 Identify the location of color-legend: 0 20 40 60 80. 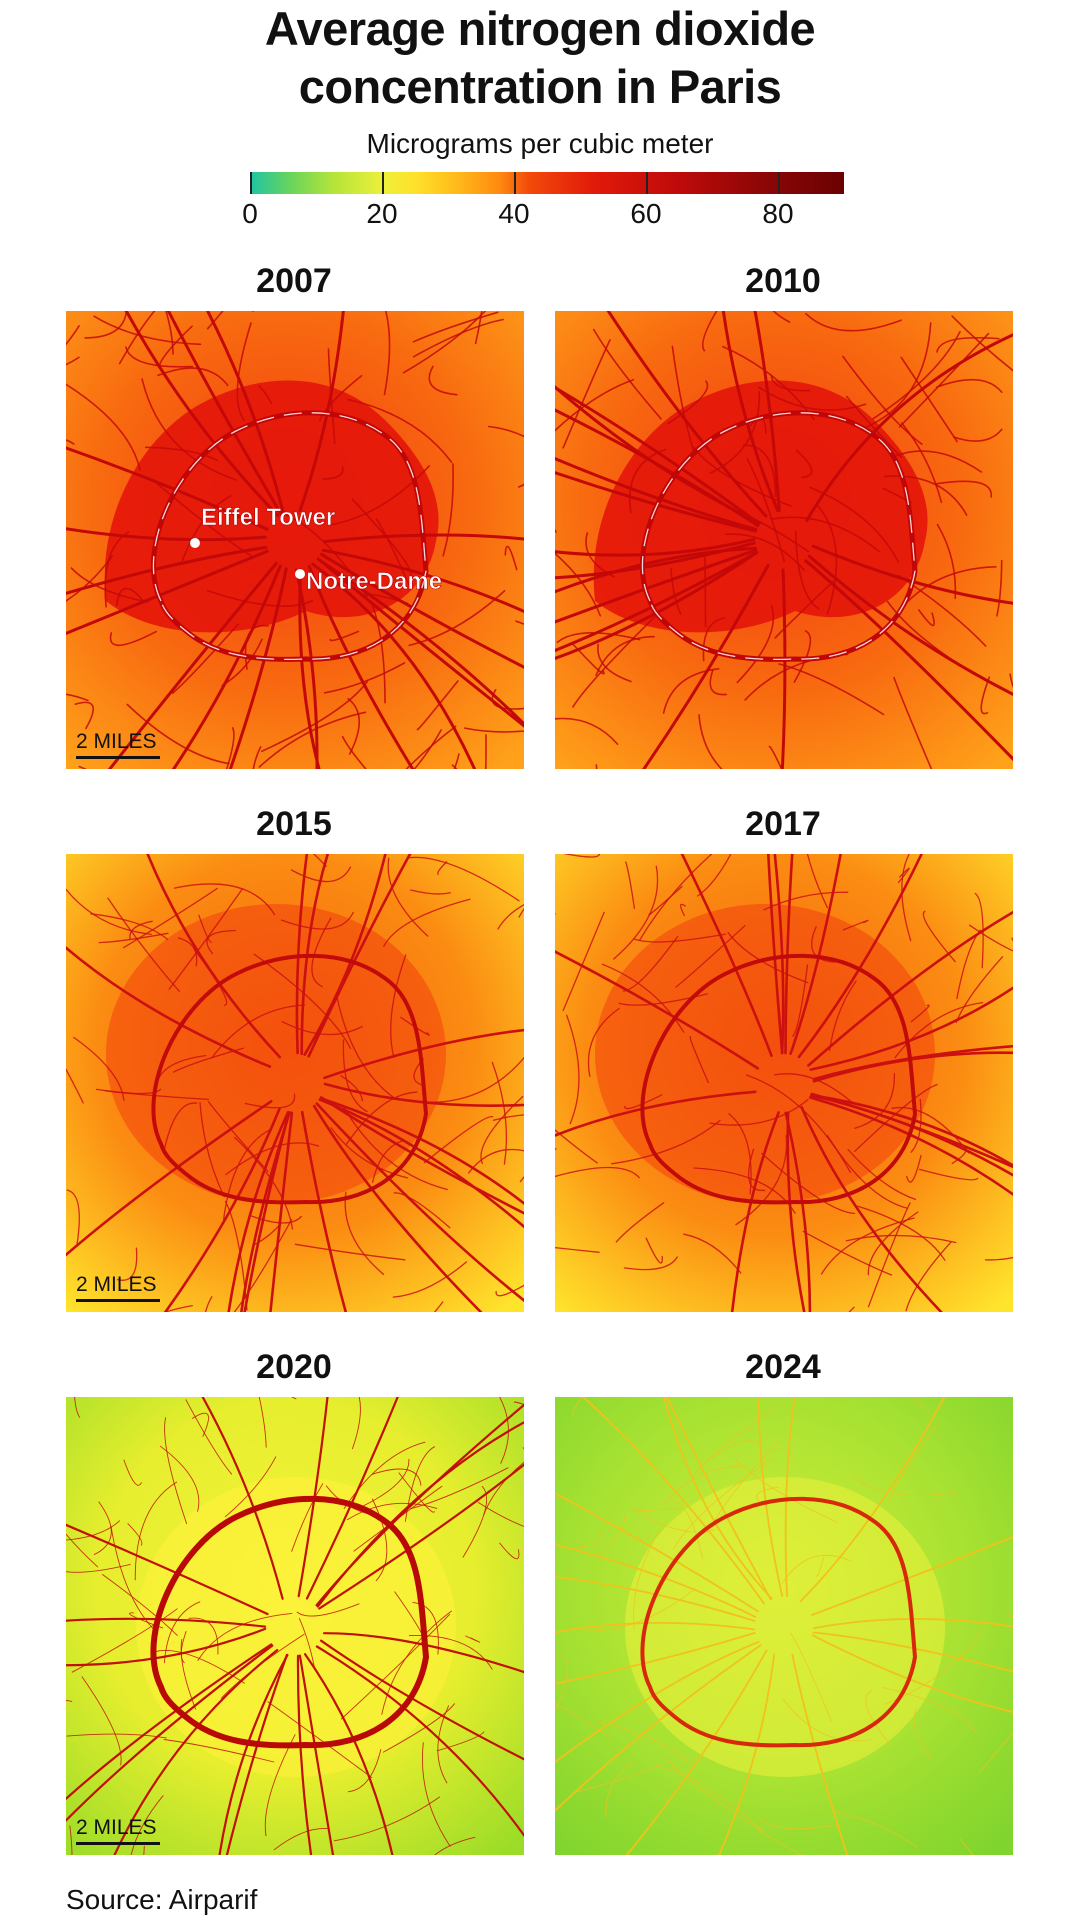
(543, 212).